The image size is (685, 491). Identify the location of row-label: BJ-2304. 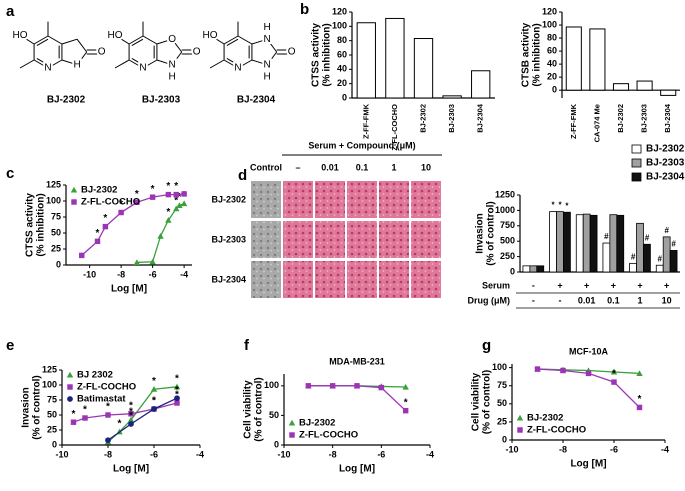
(228, 279).